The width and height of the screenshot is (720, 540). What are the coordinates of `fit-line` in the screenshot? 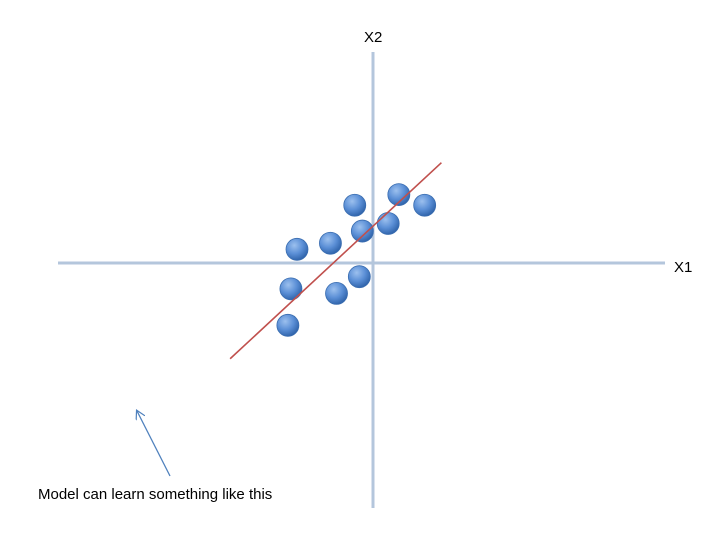 It's located at (335, 261).